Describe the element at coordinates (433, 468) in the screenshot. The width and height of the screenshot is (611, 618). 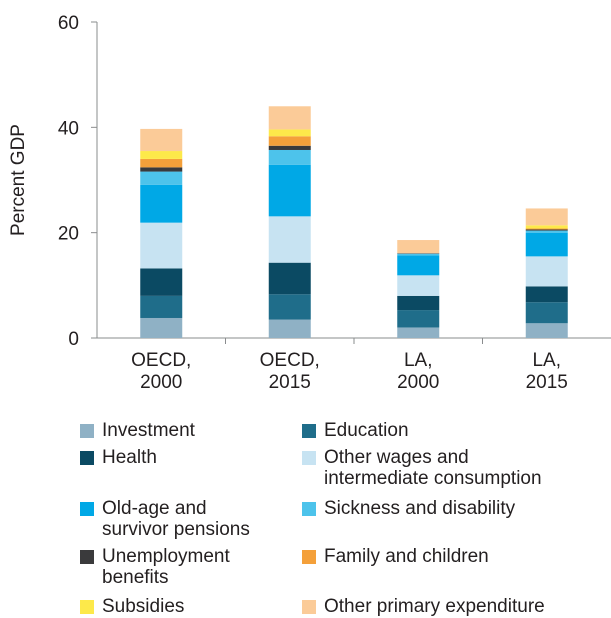
I see `legend-label: Other wages and intermediate consumption` at that location.